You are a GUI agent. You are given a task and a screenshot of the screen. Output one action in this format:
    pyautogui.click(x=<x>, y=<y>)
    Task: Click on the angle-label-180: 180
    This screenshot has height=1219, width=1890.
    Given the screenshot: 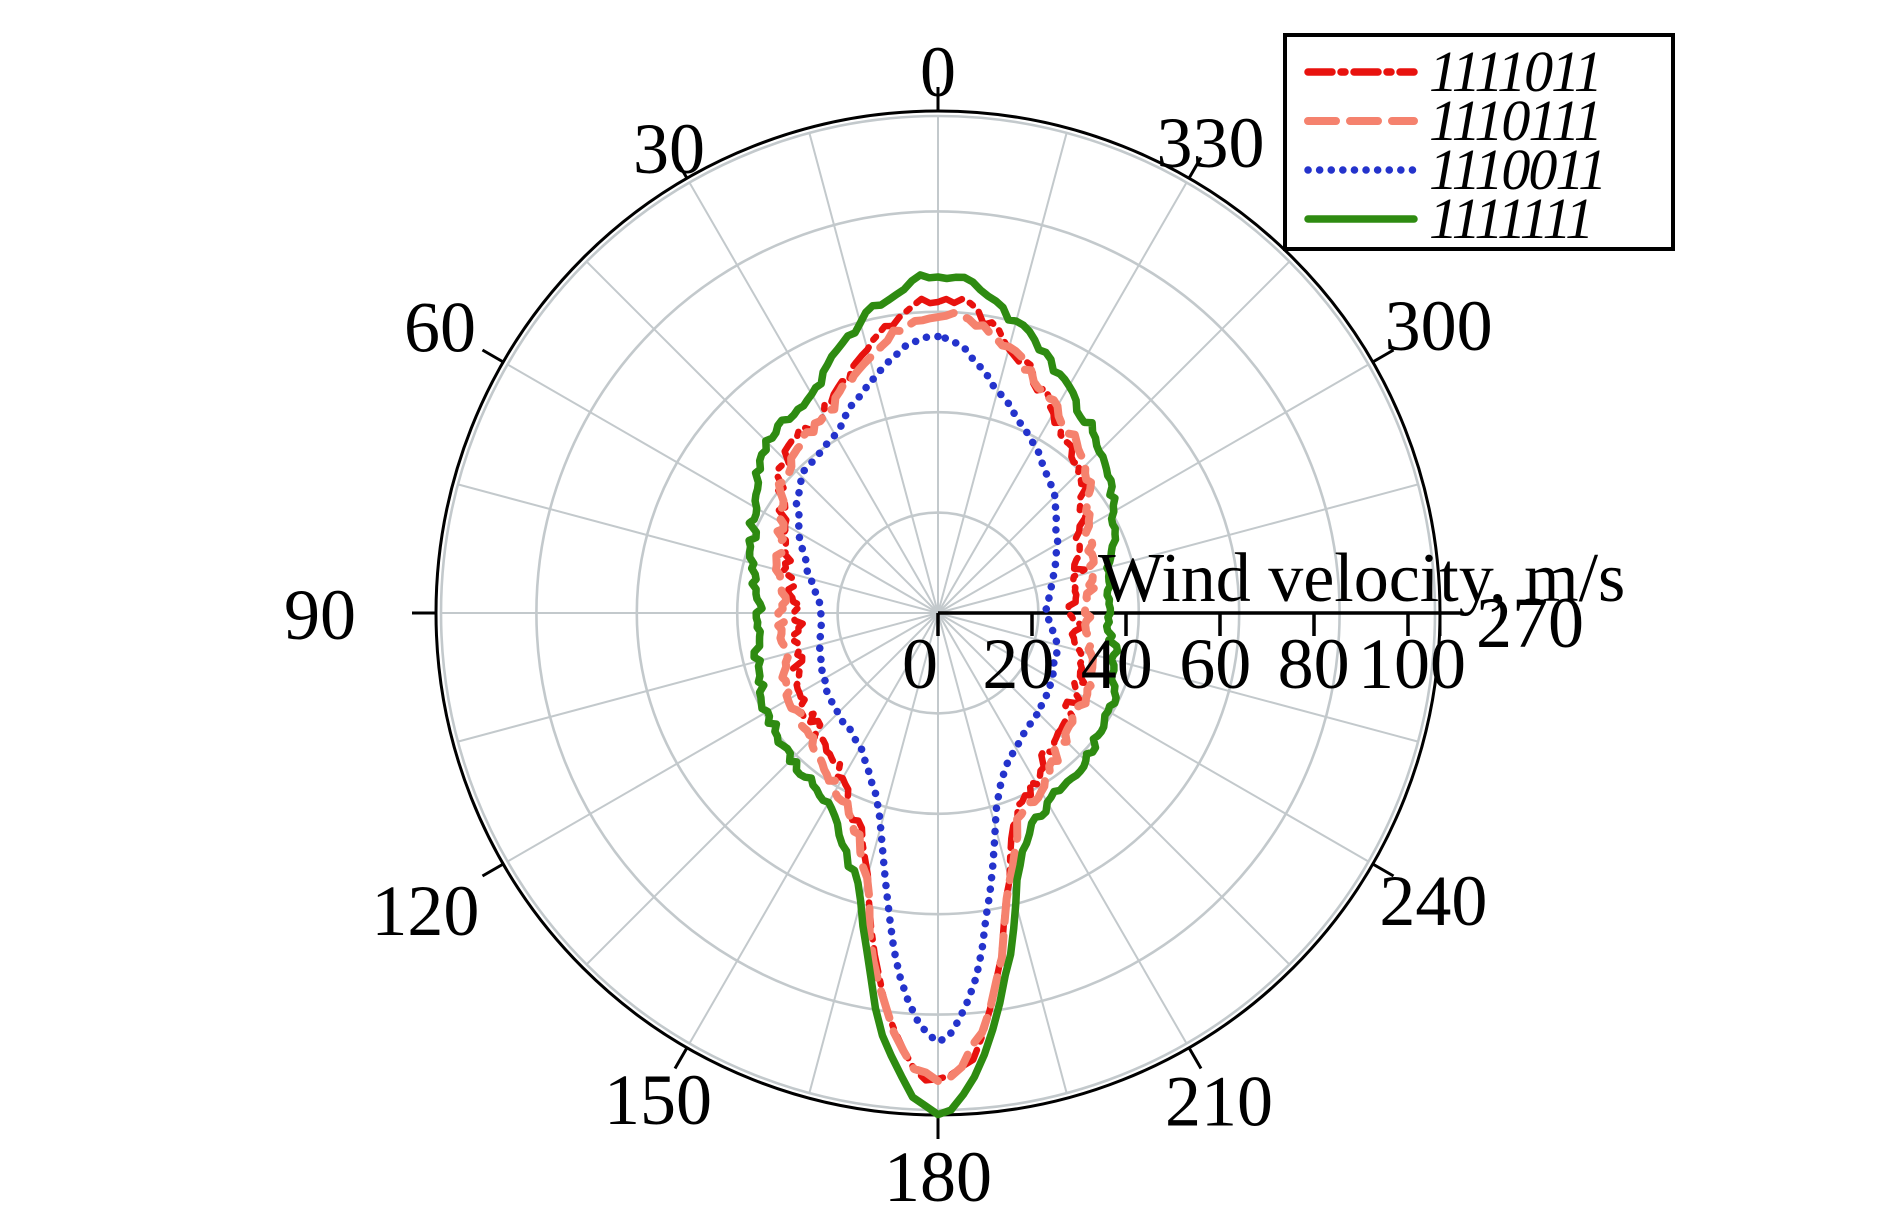 What is the action you would take?
    pyautogui.click(x=938, y=1177)
    